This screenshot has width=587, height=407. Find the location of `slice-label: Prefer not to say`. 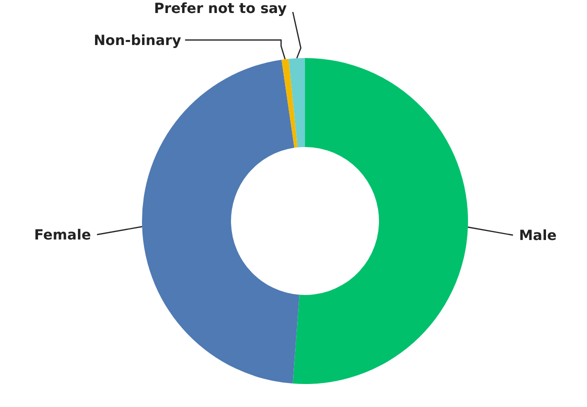

slice-label: Prefer not to say is located at coordinates (220, 8).